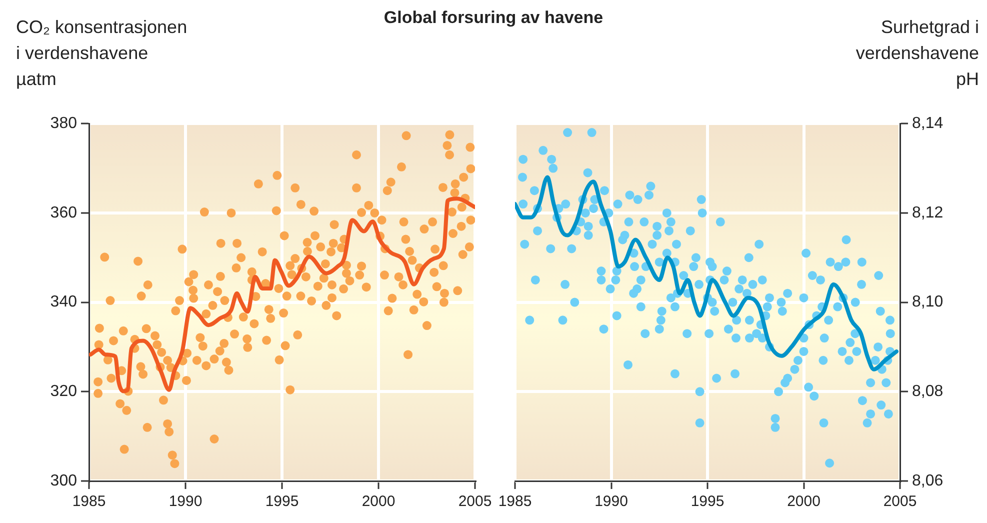 This screenshot has height=523, width=987. I want to click on y-tick-label: 300, so click(64, 481).